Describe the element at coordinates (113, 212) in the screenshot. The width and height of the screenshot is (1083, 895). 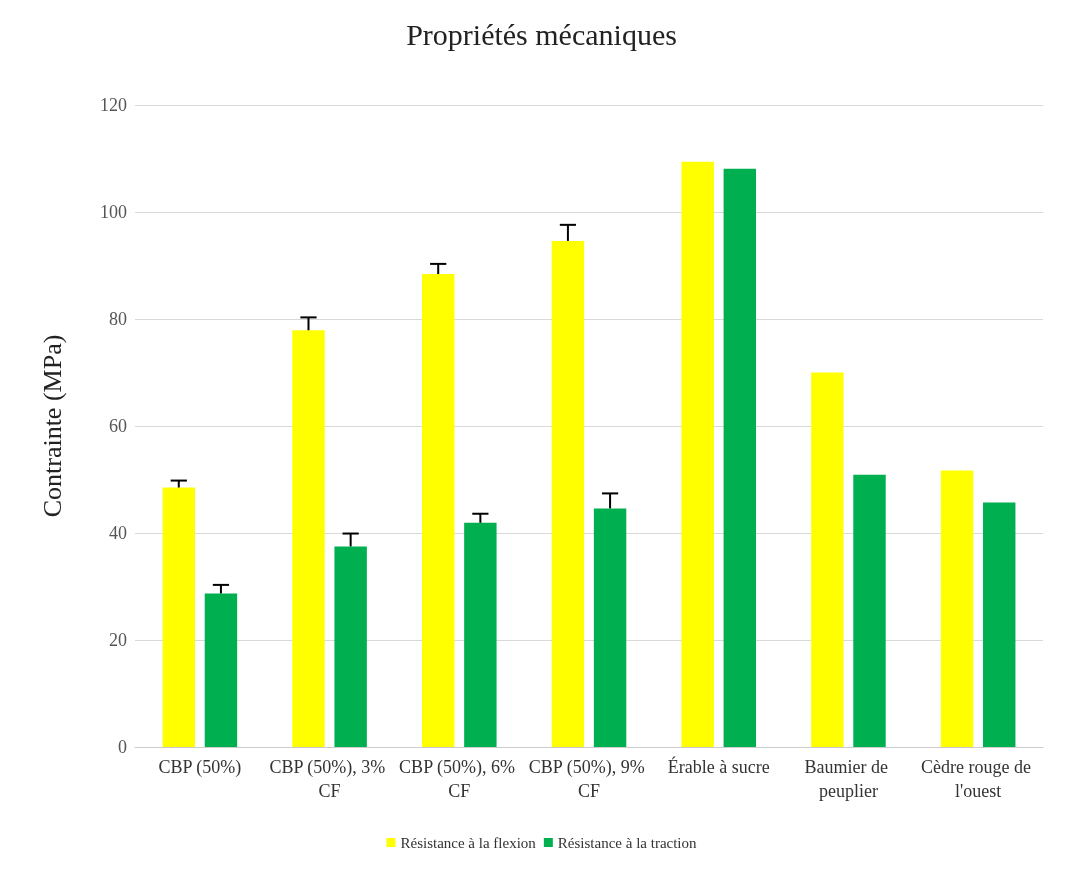
I see `y-tick-label: 100` at that location.